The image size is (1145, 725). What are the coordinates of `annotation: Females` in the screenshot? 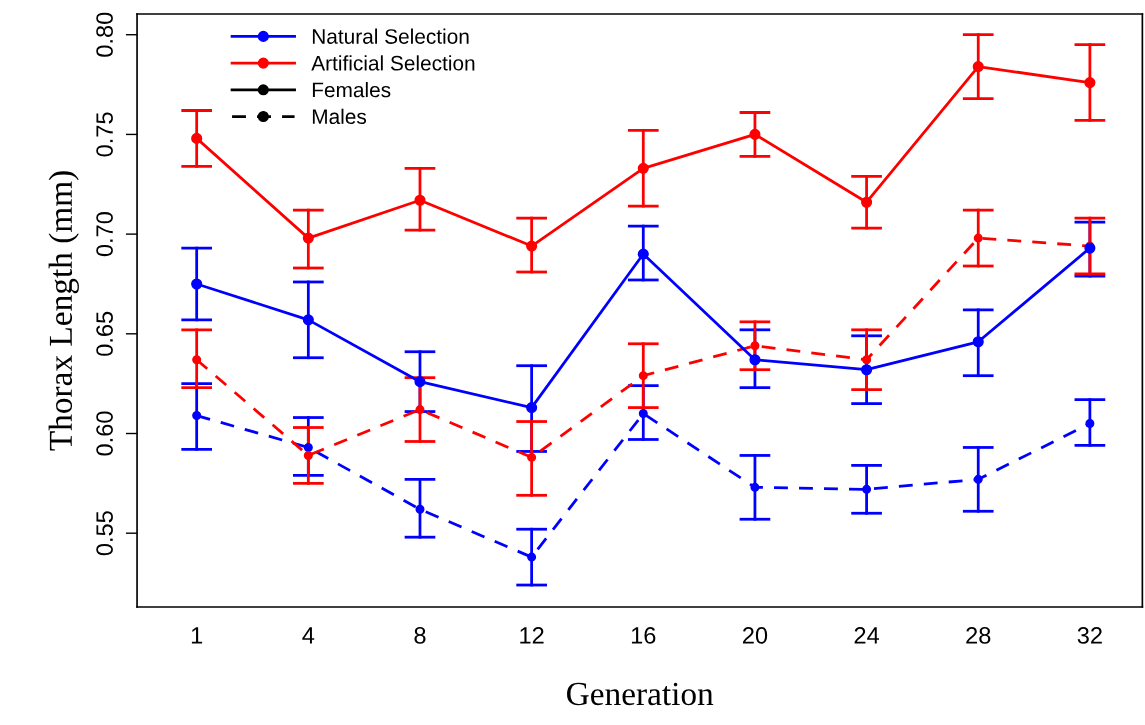 It's located at (351, 90).